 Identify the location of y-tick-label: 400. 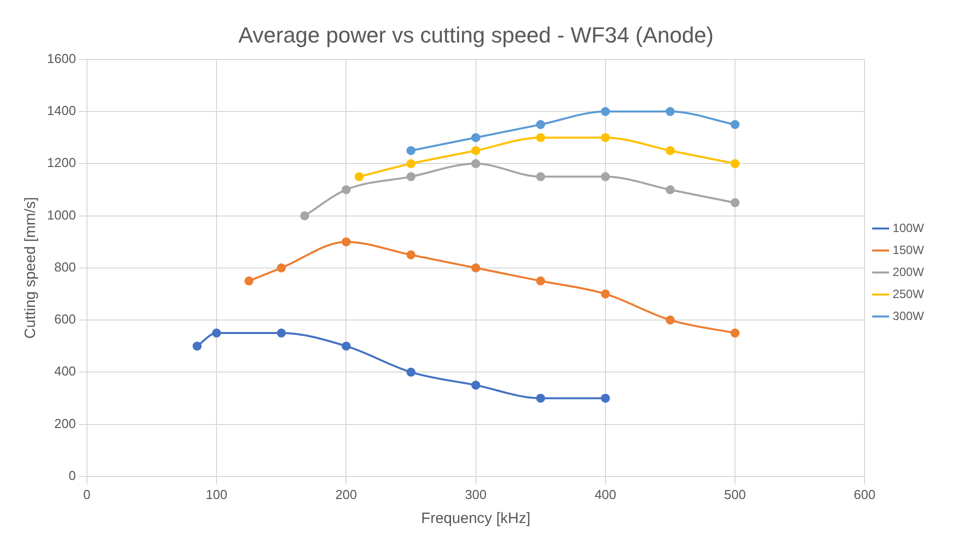
(65, 371).